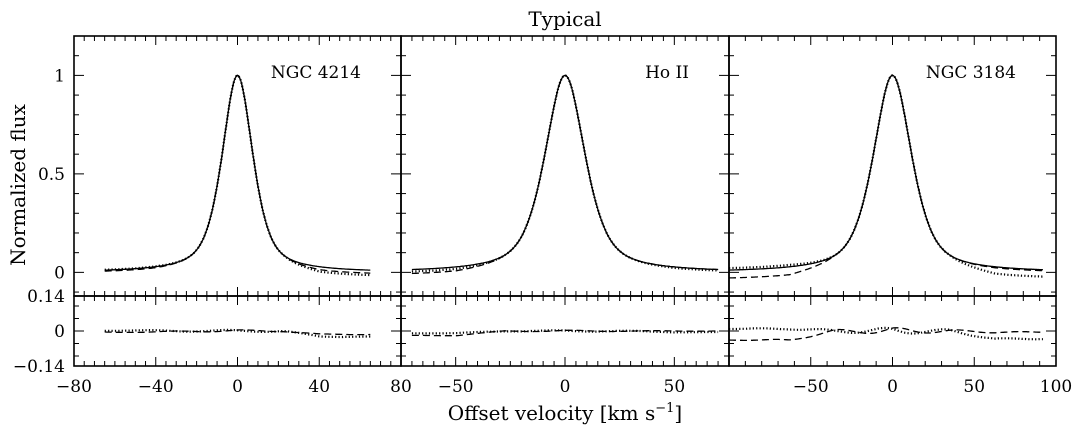 This screenshot has width=1081, height=434. I want to click on residual-y-tick-label: −0.14, so click(39, 367).